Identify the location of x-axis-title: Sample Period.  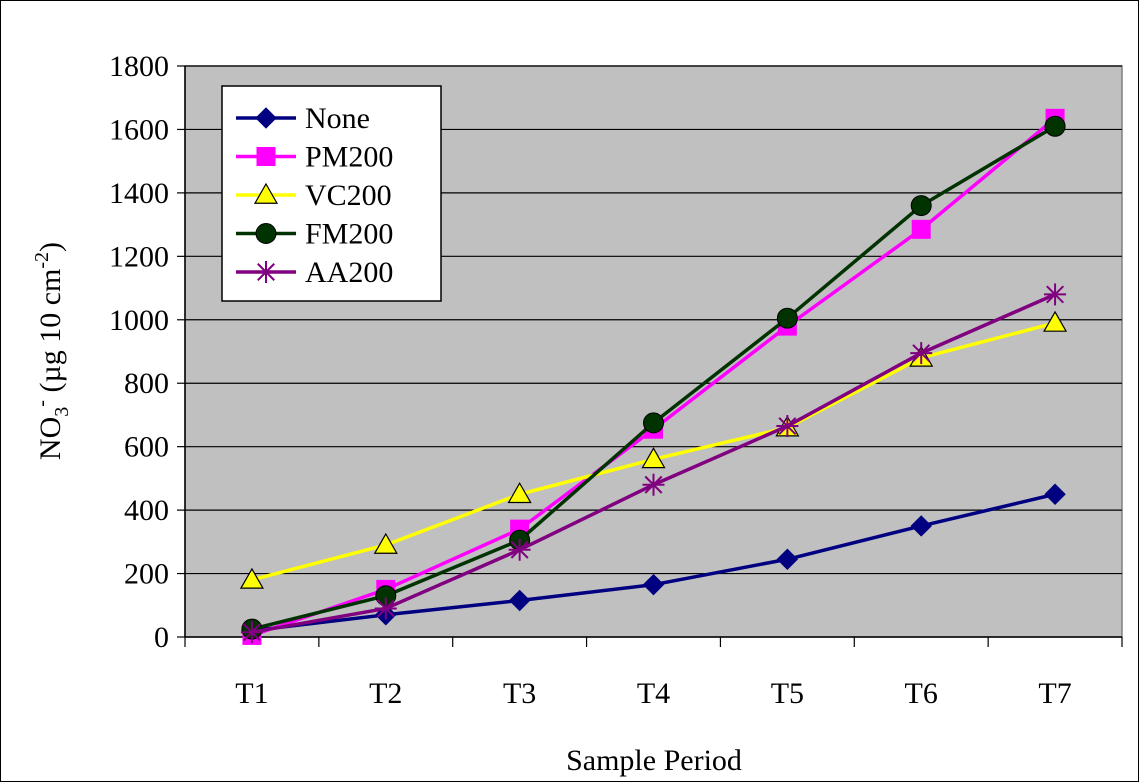
(654, 760).